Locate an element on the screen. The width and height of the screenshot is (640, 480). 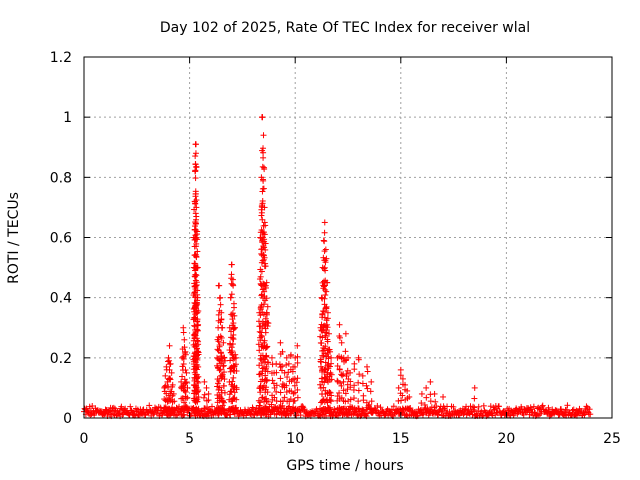
y-tick-label: 1 is located at coordinates (67, 118).